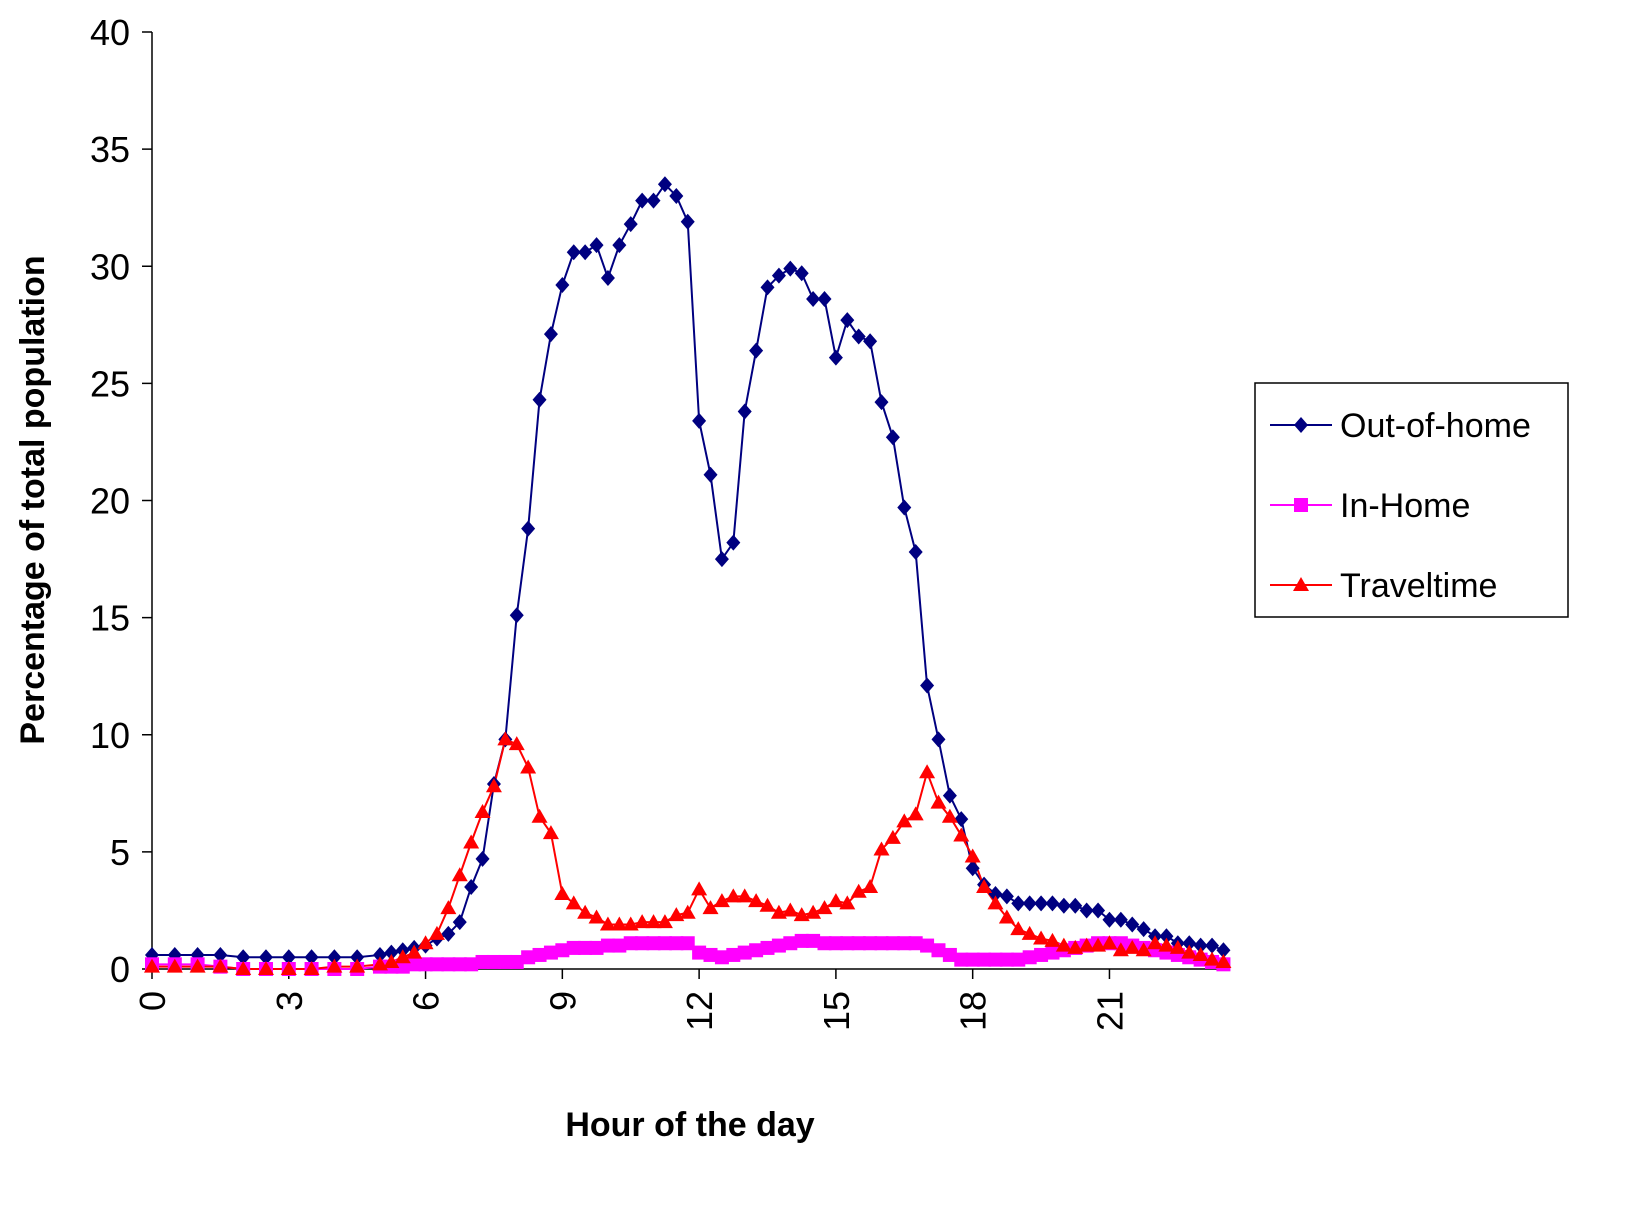 The width and height of the screenshot is (1652, 1208). What do you see at coordinates (110, 149) in the screenshot?
I see `y-tick-label: 35` at bounding box center [110, 149].